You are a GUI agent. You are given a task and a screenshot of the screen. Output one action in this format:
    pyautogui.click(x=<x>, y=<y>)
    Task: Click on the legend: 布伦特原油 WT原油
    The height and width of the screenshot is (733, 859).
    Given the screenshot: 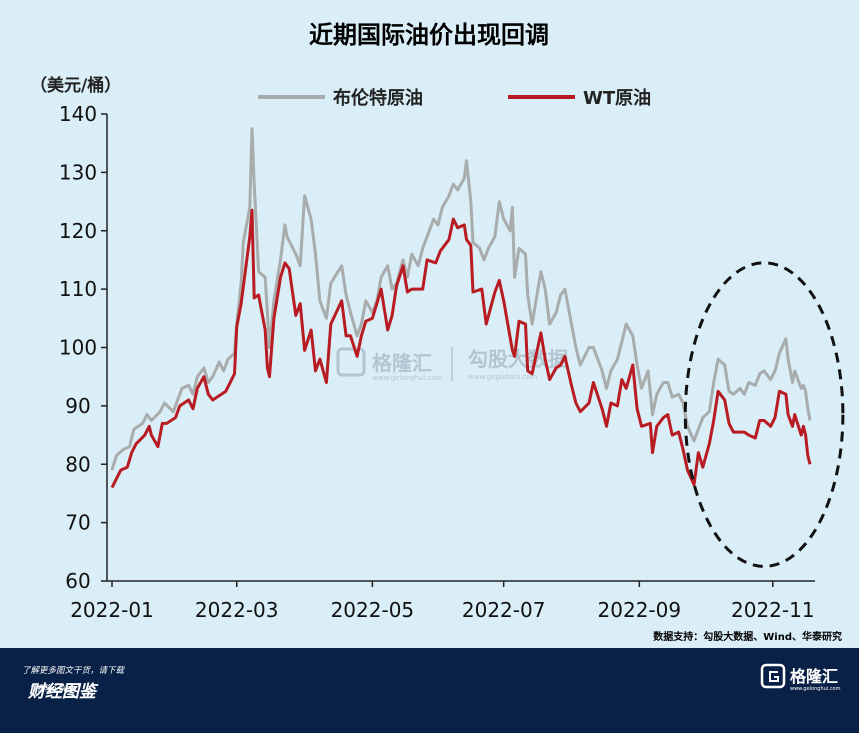 What is the action you would take?
    pyautogui.click(x=454, y=98)
    